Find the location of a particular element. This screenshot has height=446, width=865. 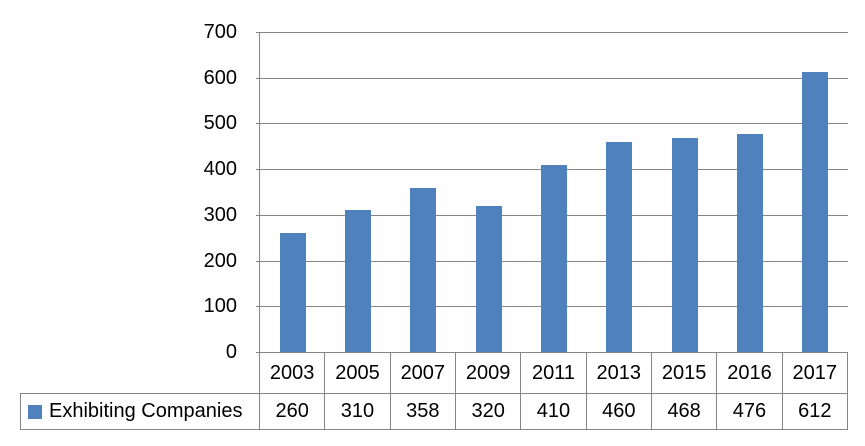

legend-label: Exhibiting Companies is located at coordinates (146, 411).